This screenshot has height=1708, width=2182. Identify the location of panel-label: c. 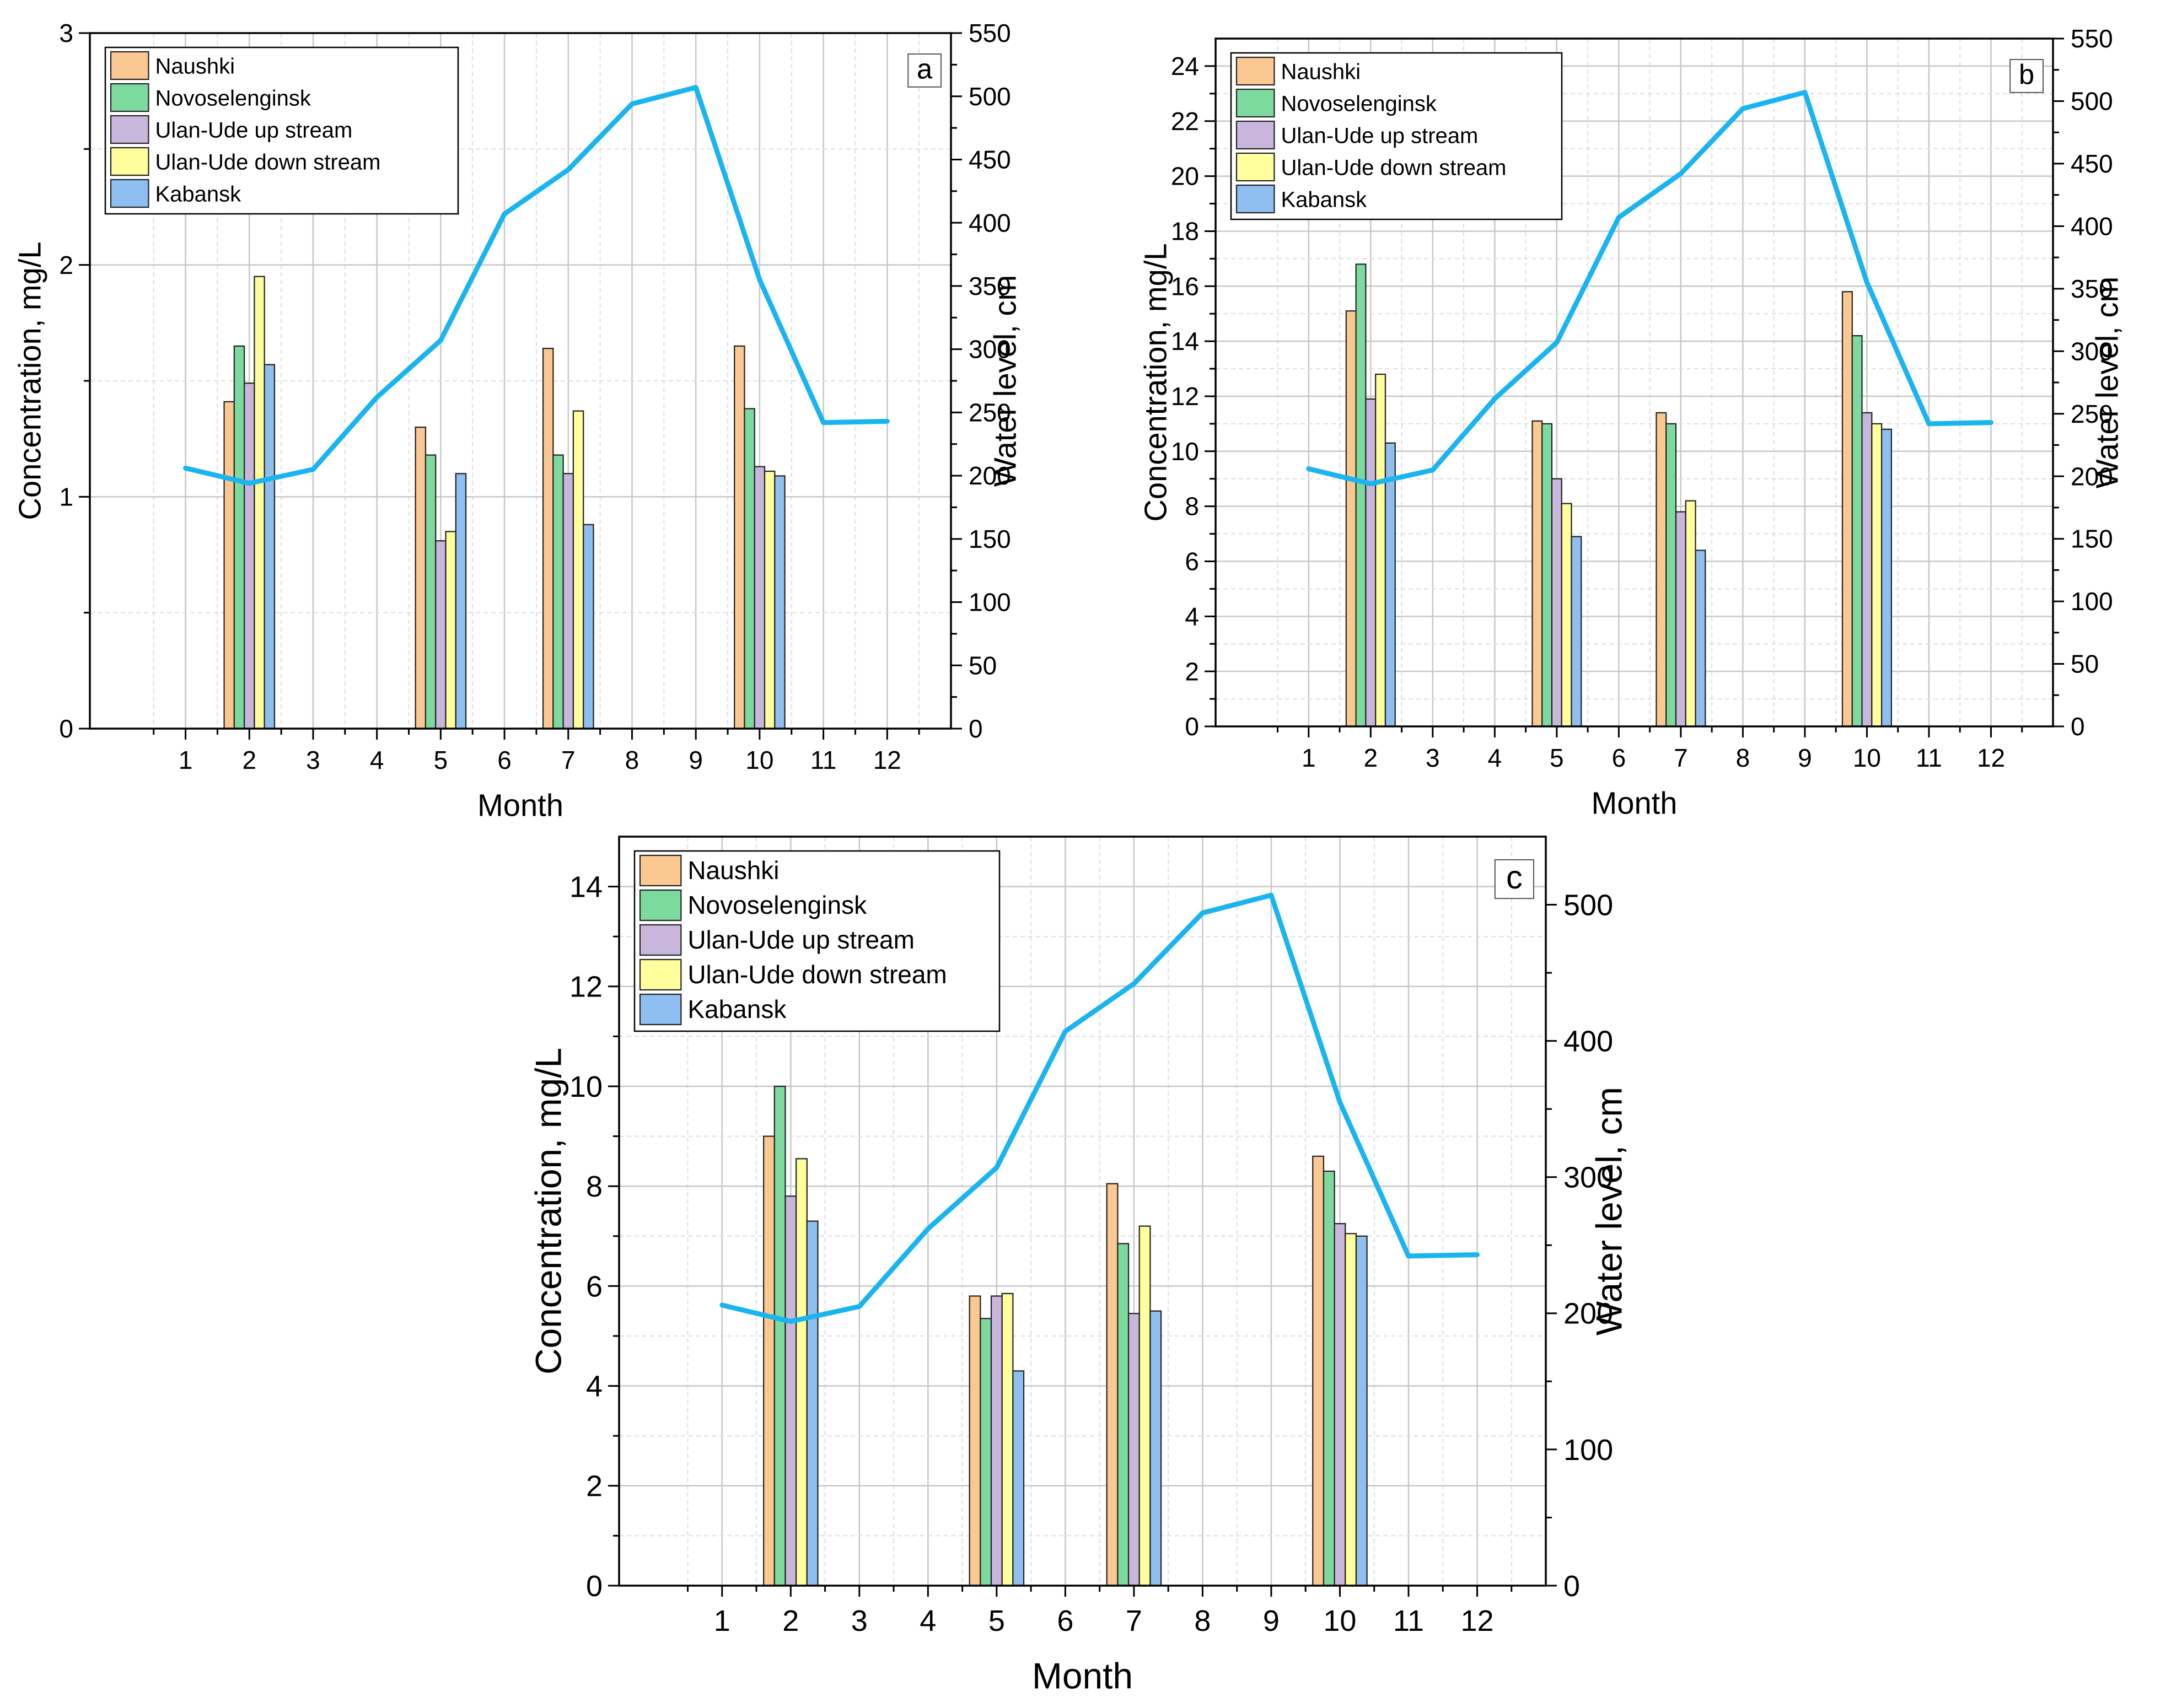
(1514, 877).